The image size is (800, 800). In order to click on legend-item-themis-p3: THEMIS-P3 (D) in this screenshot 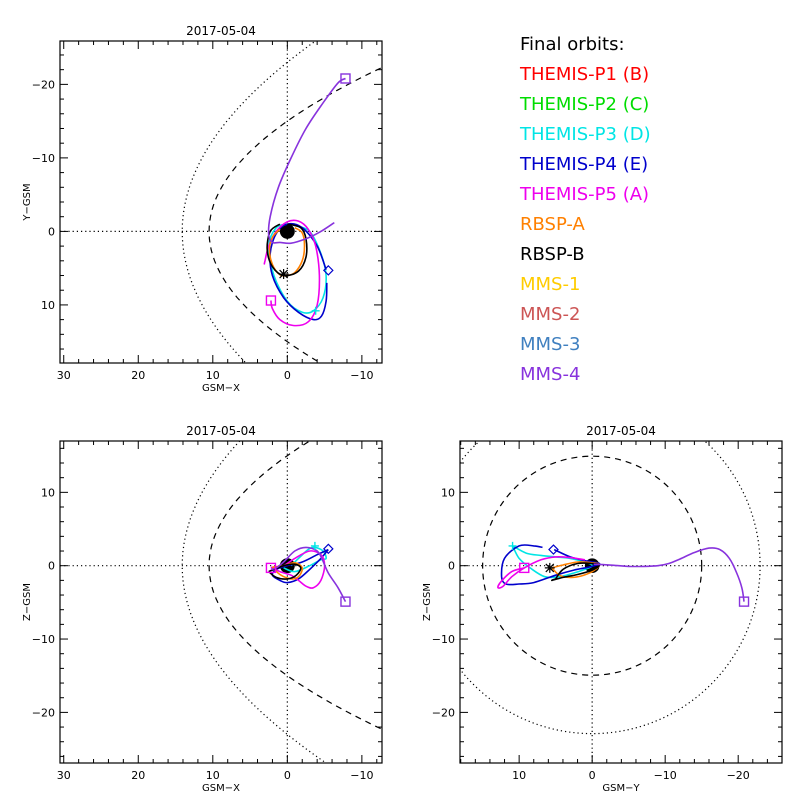, I will do `click(585, 134)`.